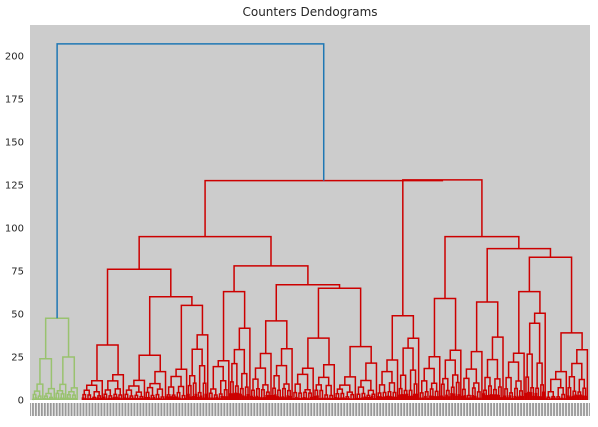 This screenshot has height=427, width=598. I want to click on y-tick-label: 50, so click(17, 314).